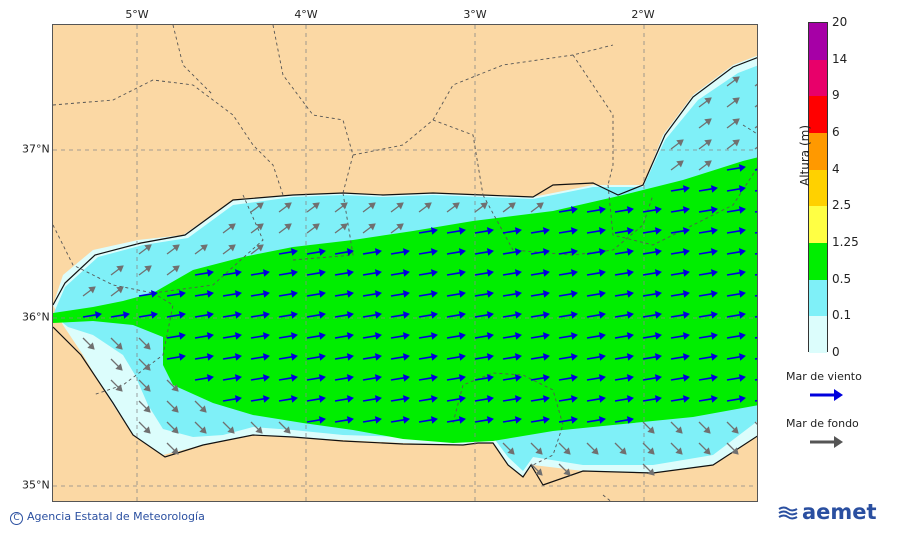 The image size is (900, 533). What do you see at coordinates (842, 278) in the screenshot?
I see `colorbar-tick-label: 0.5` at bounding box center [842, 278].